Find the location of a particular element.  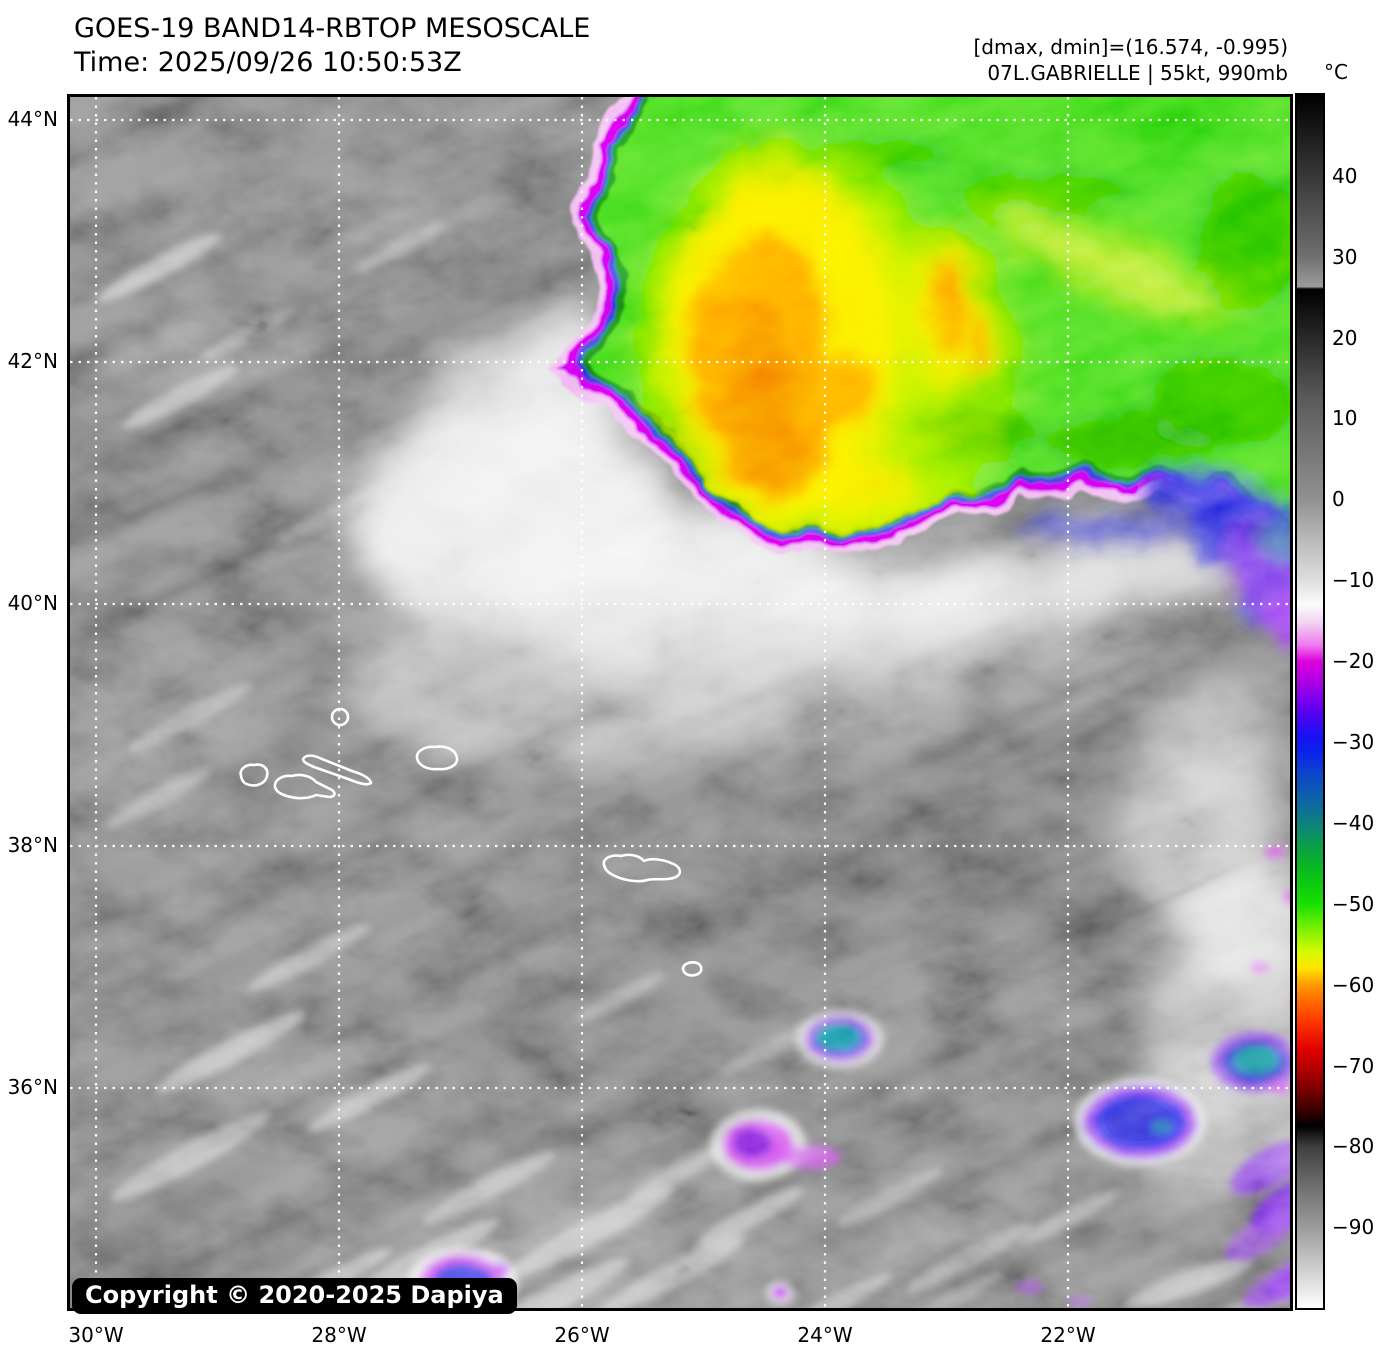

colorbar-tick: −50 is located at coordinates (1353, 904).